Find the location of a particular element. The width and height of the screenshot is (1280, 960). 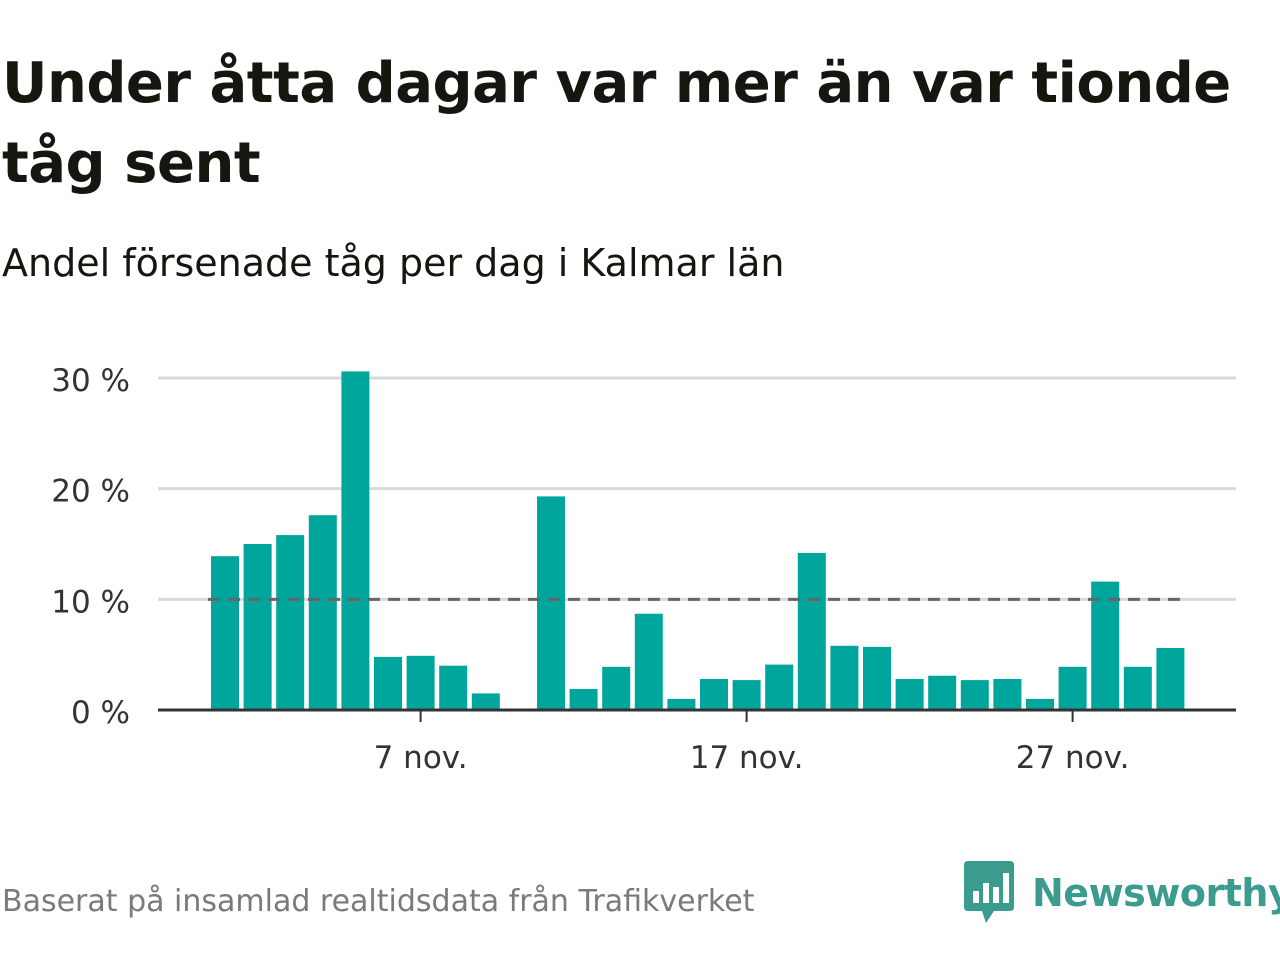

y-tick-label: 10 % is located at coordinates (90, 602).